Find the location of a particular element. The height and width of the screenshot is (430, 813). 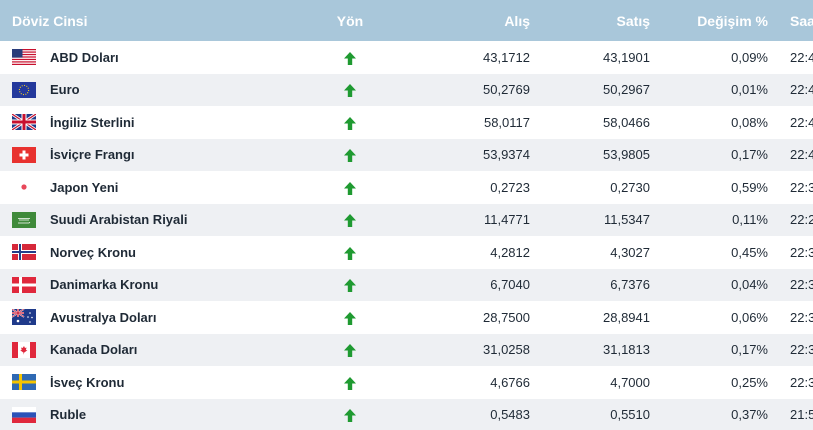

currency-name: Danimarka Kronu is located at coordinates (104, 285).